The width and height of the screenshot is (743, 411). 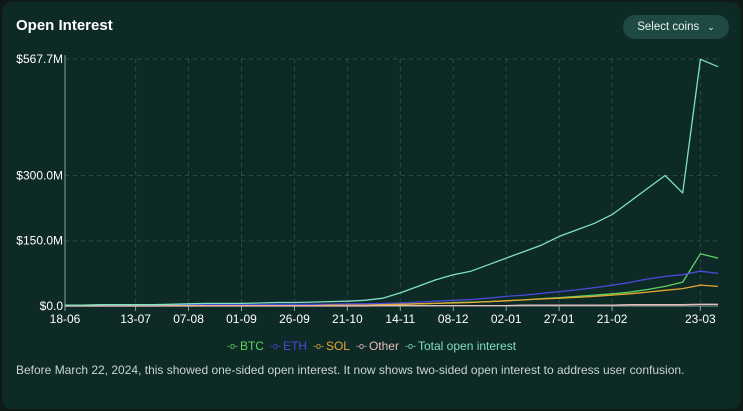 What do you see at coordinates (241, 319) in the screenshot?
I see `x-tick-label: 01-09` at bounding box center [241, 319].